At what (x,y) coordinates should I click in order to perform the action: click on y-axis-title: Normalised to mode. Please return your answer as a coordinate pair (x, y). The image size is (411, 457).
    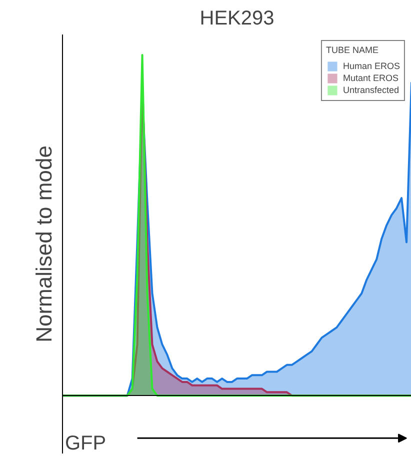
    Looking at the image, I should click on (44, 244).